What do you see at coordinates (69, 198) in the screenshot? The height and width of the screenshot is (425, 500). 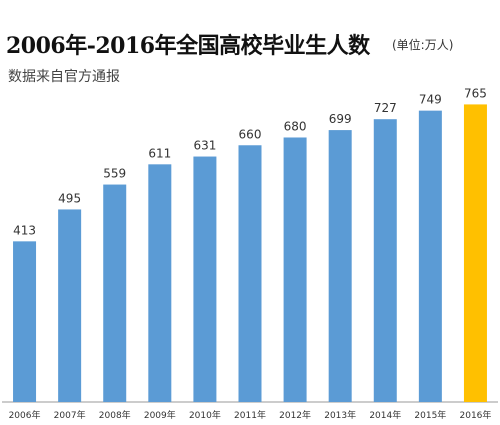 I see `value-label: 495` at bounding box center [69, 198].